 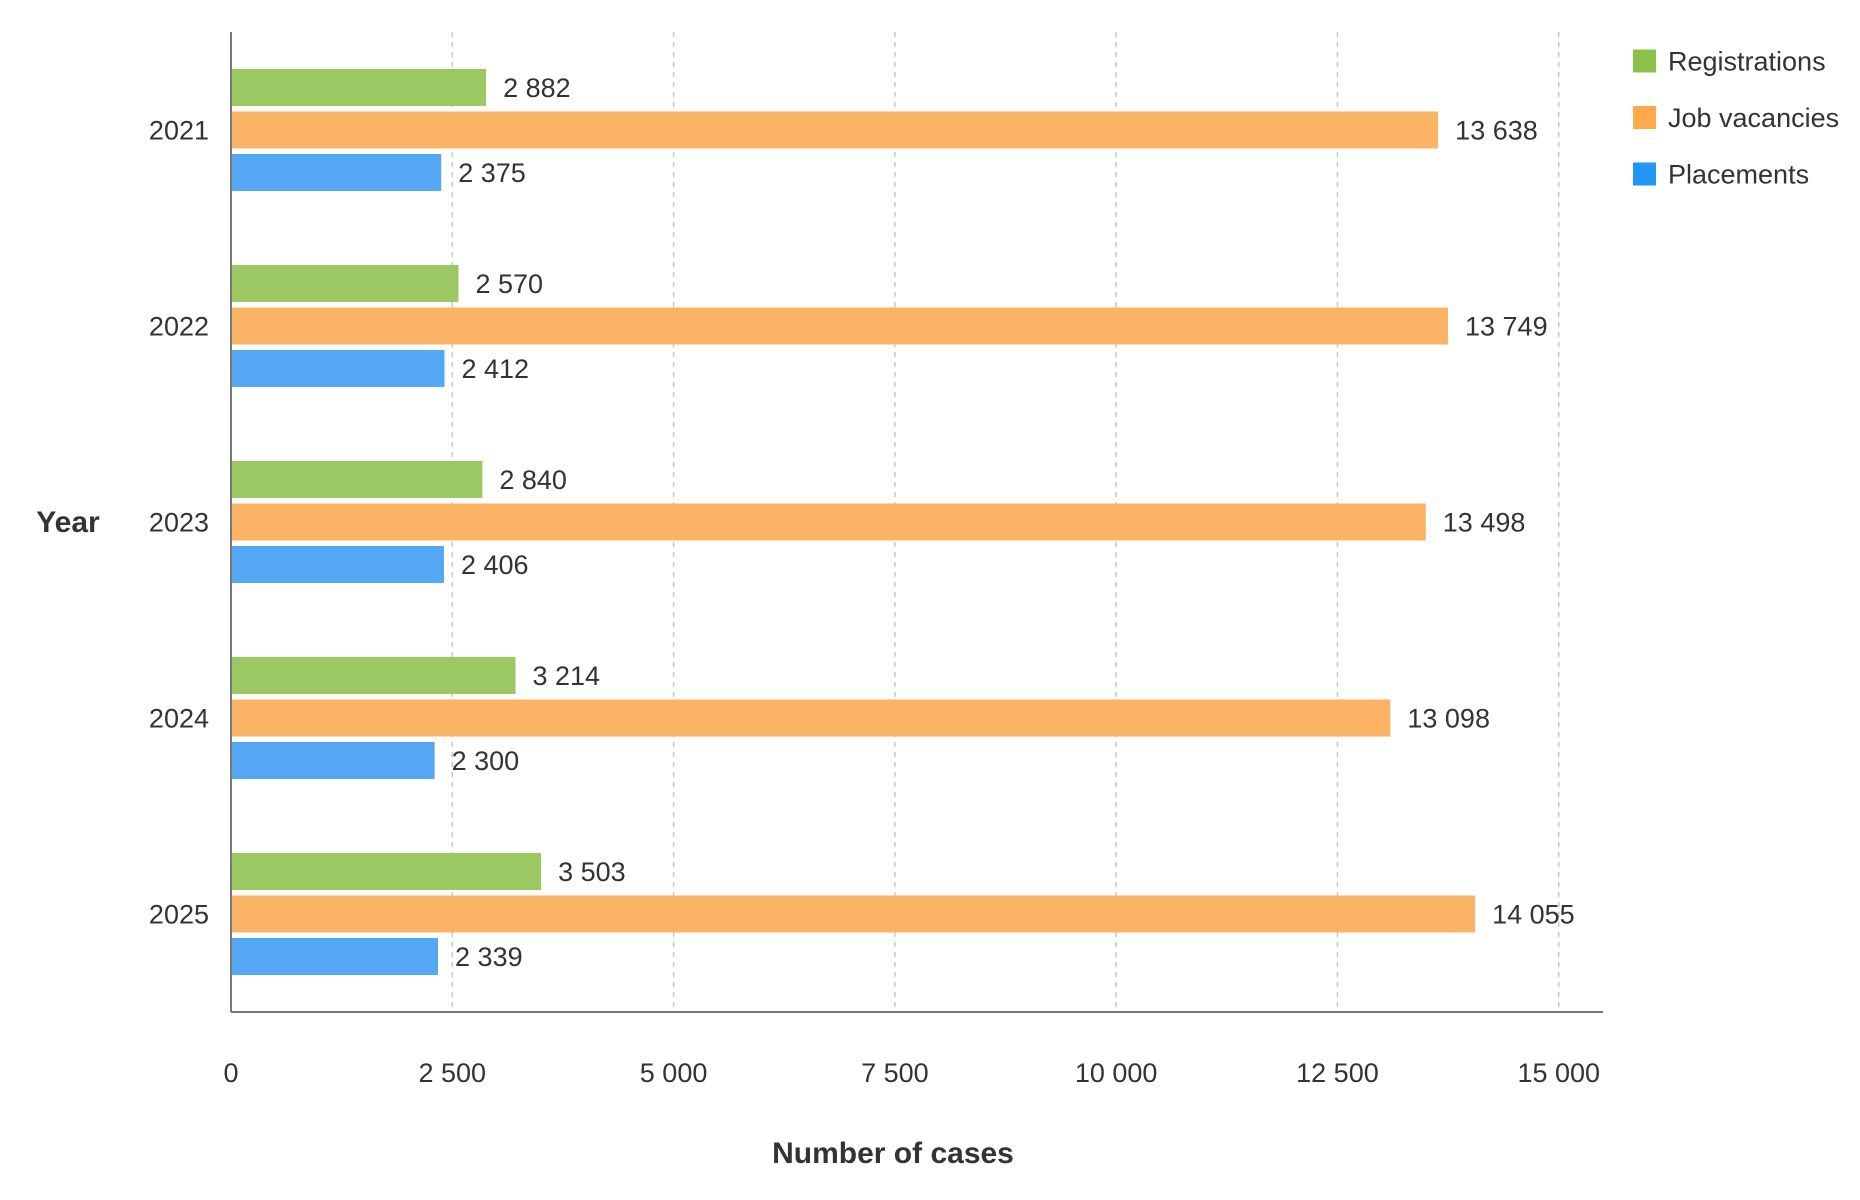 I want to click on data-label: 2 406, so click(x=495, y=565).